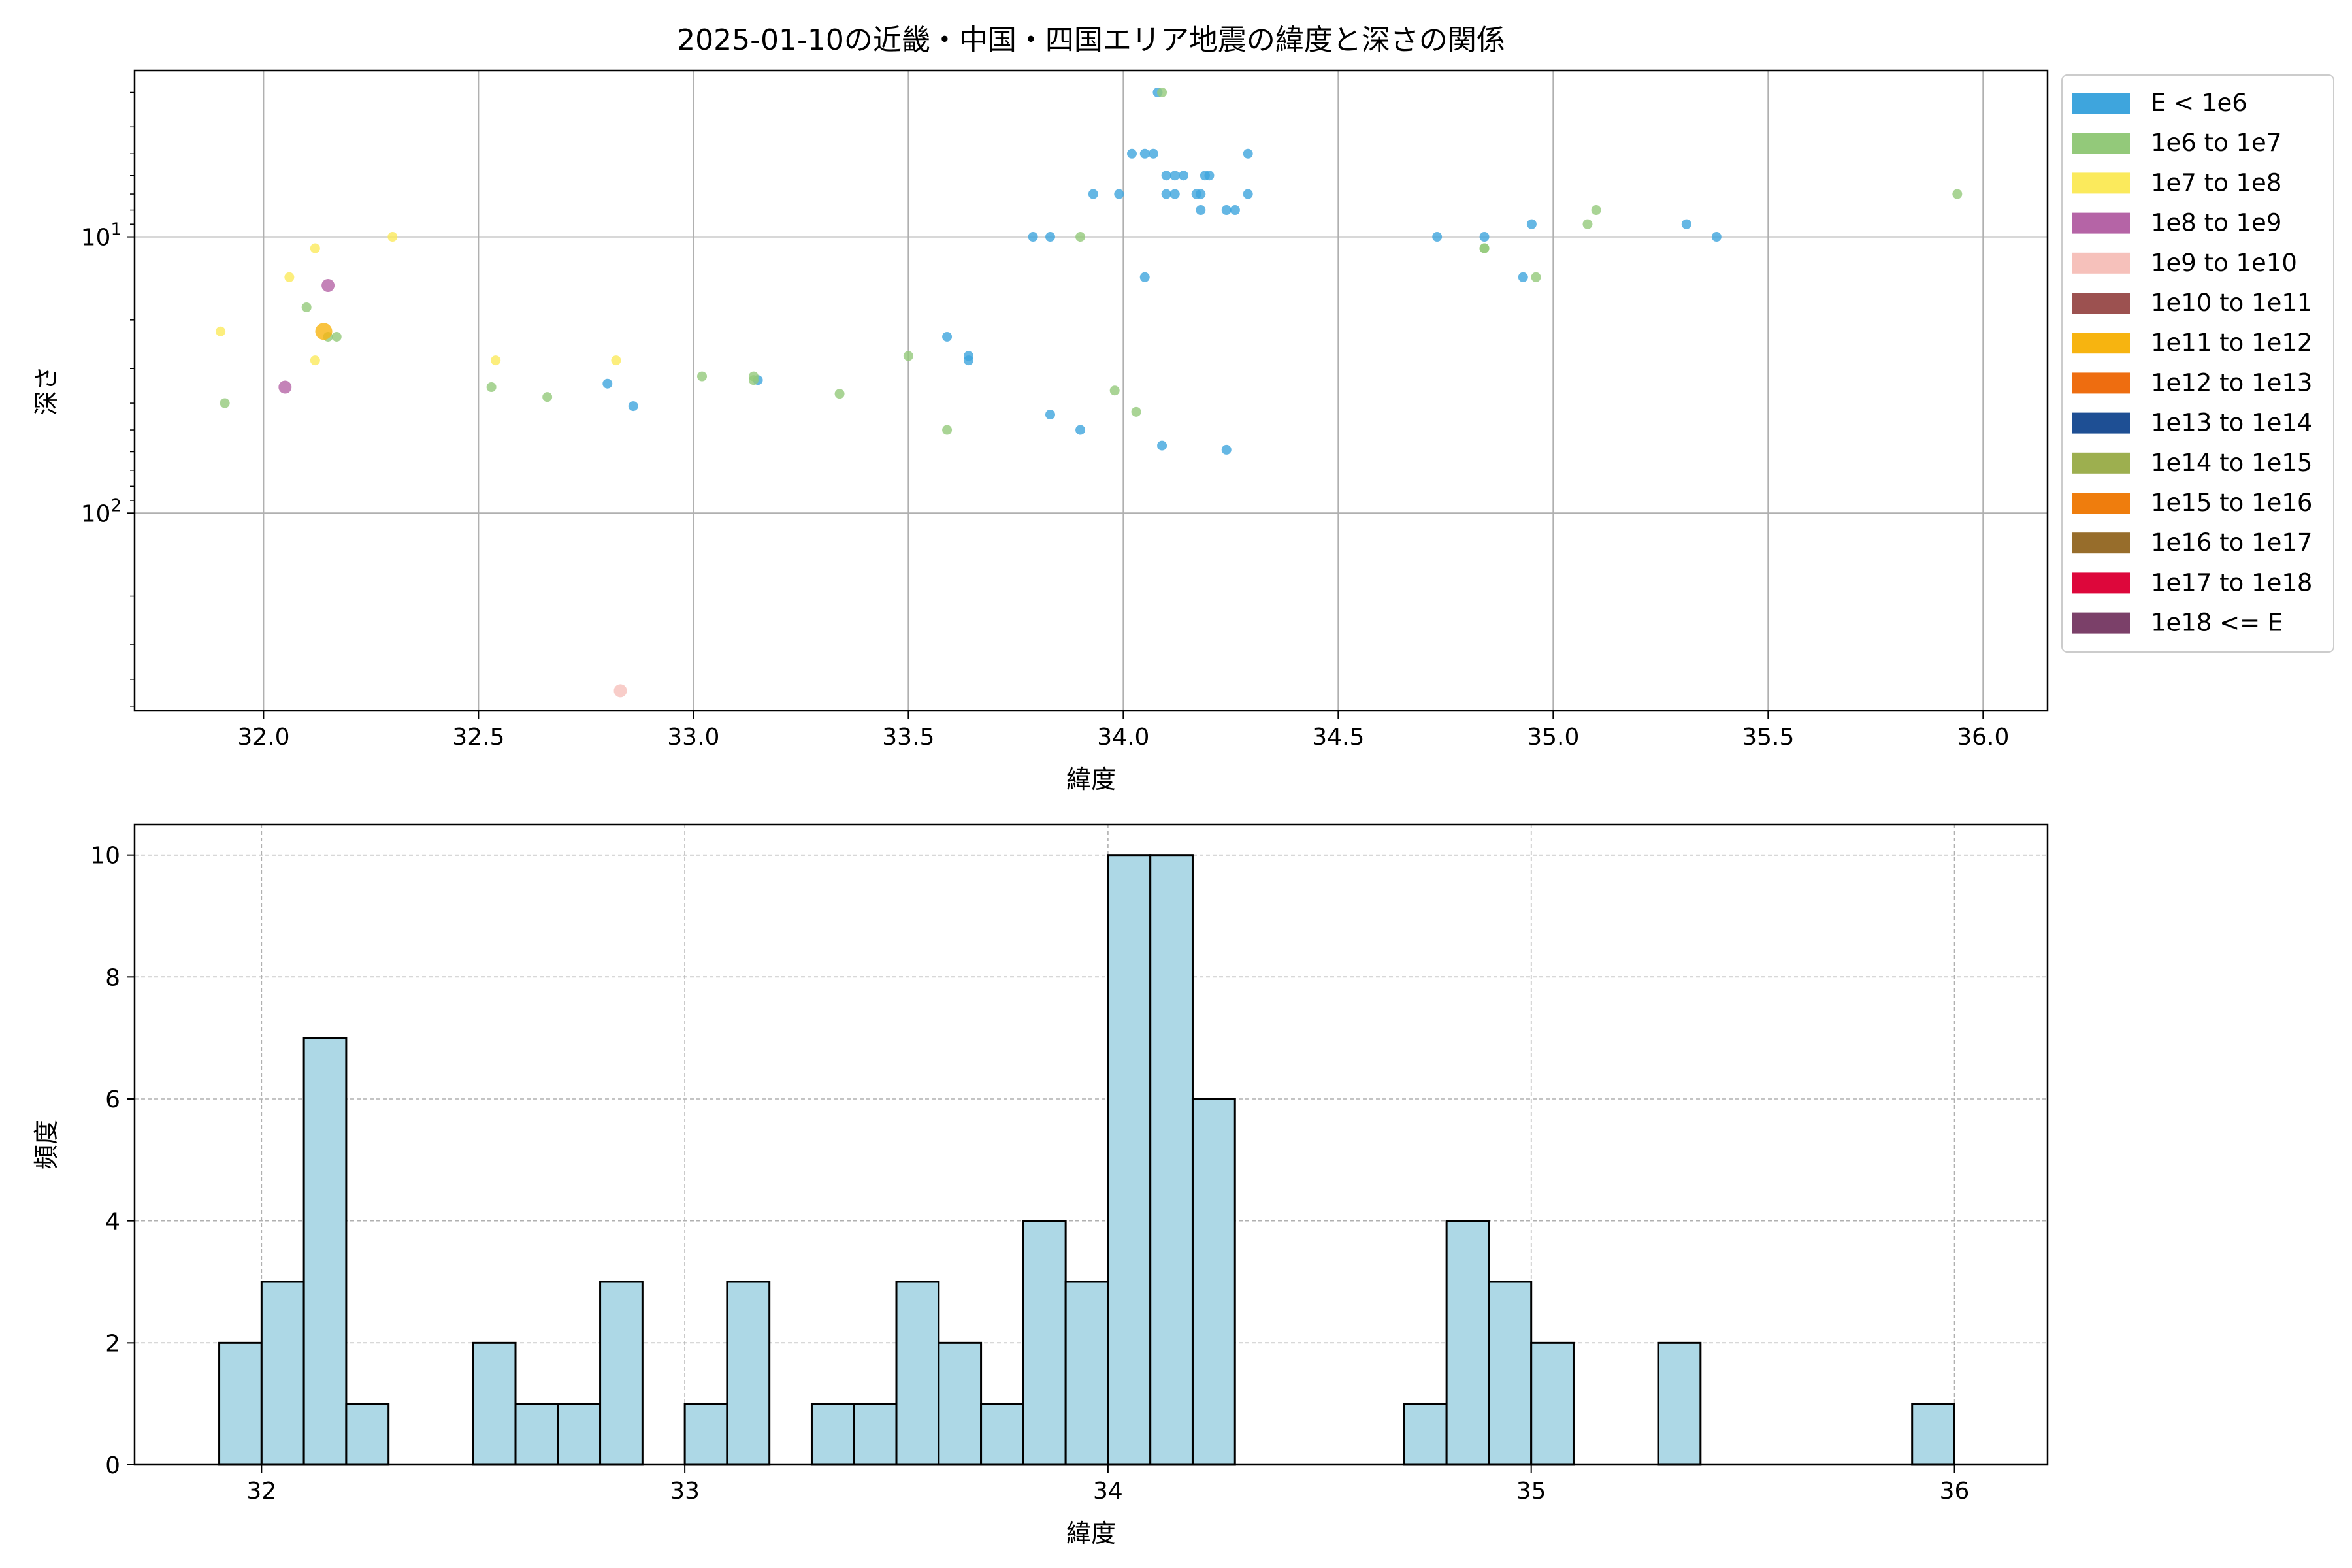 This screenshot has height=1568, width=2352. What do you see at coordinates (1553, 737) in the screenshot?
I see `scatter-x-tick-label: 35.0` at bounding box center [1553, 737].